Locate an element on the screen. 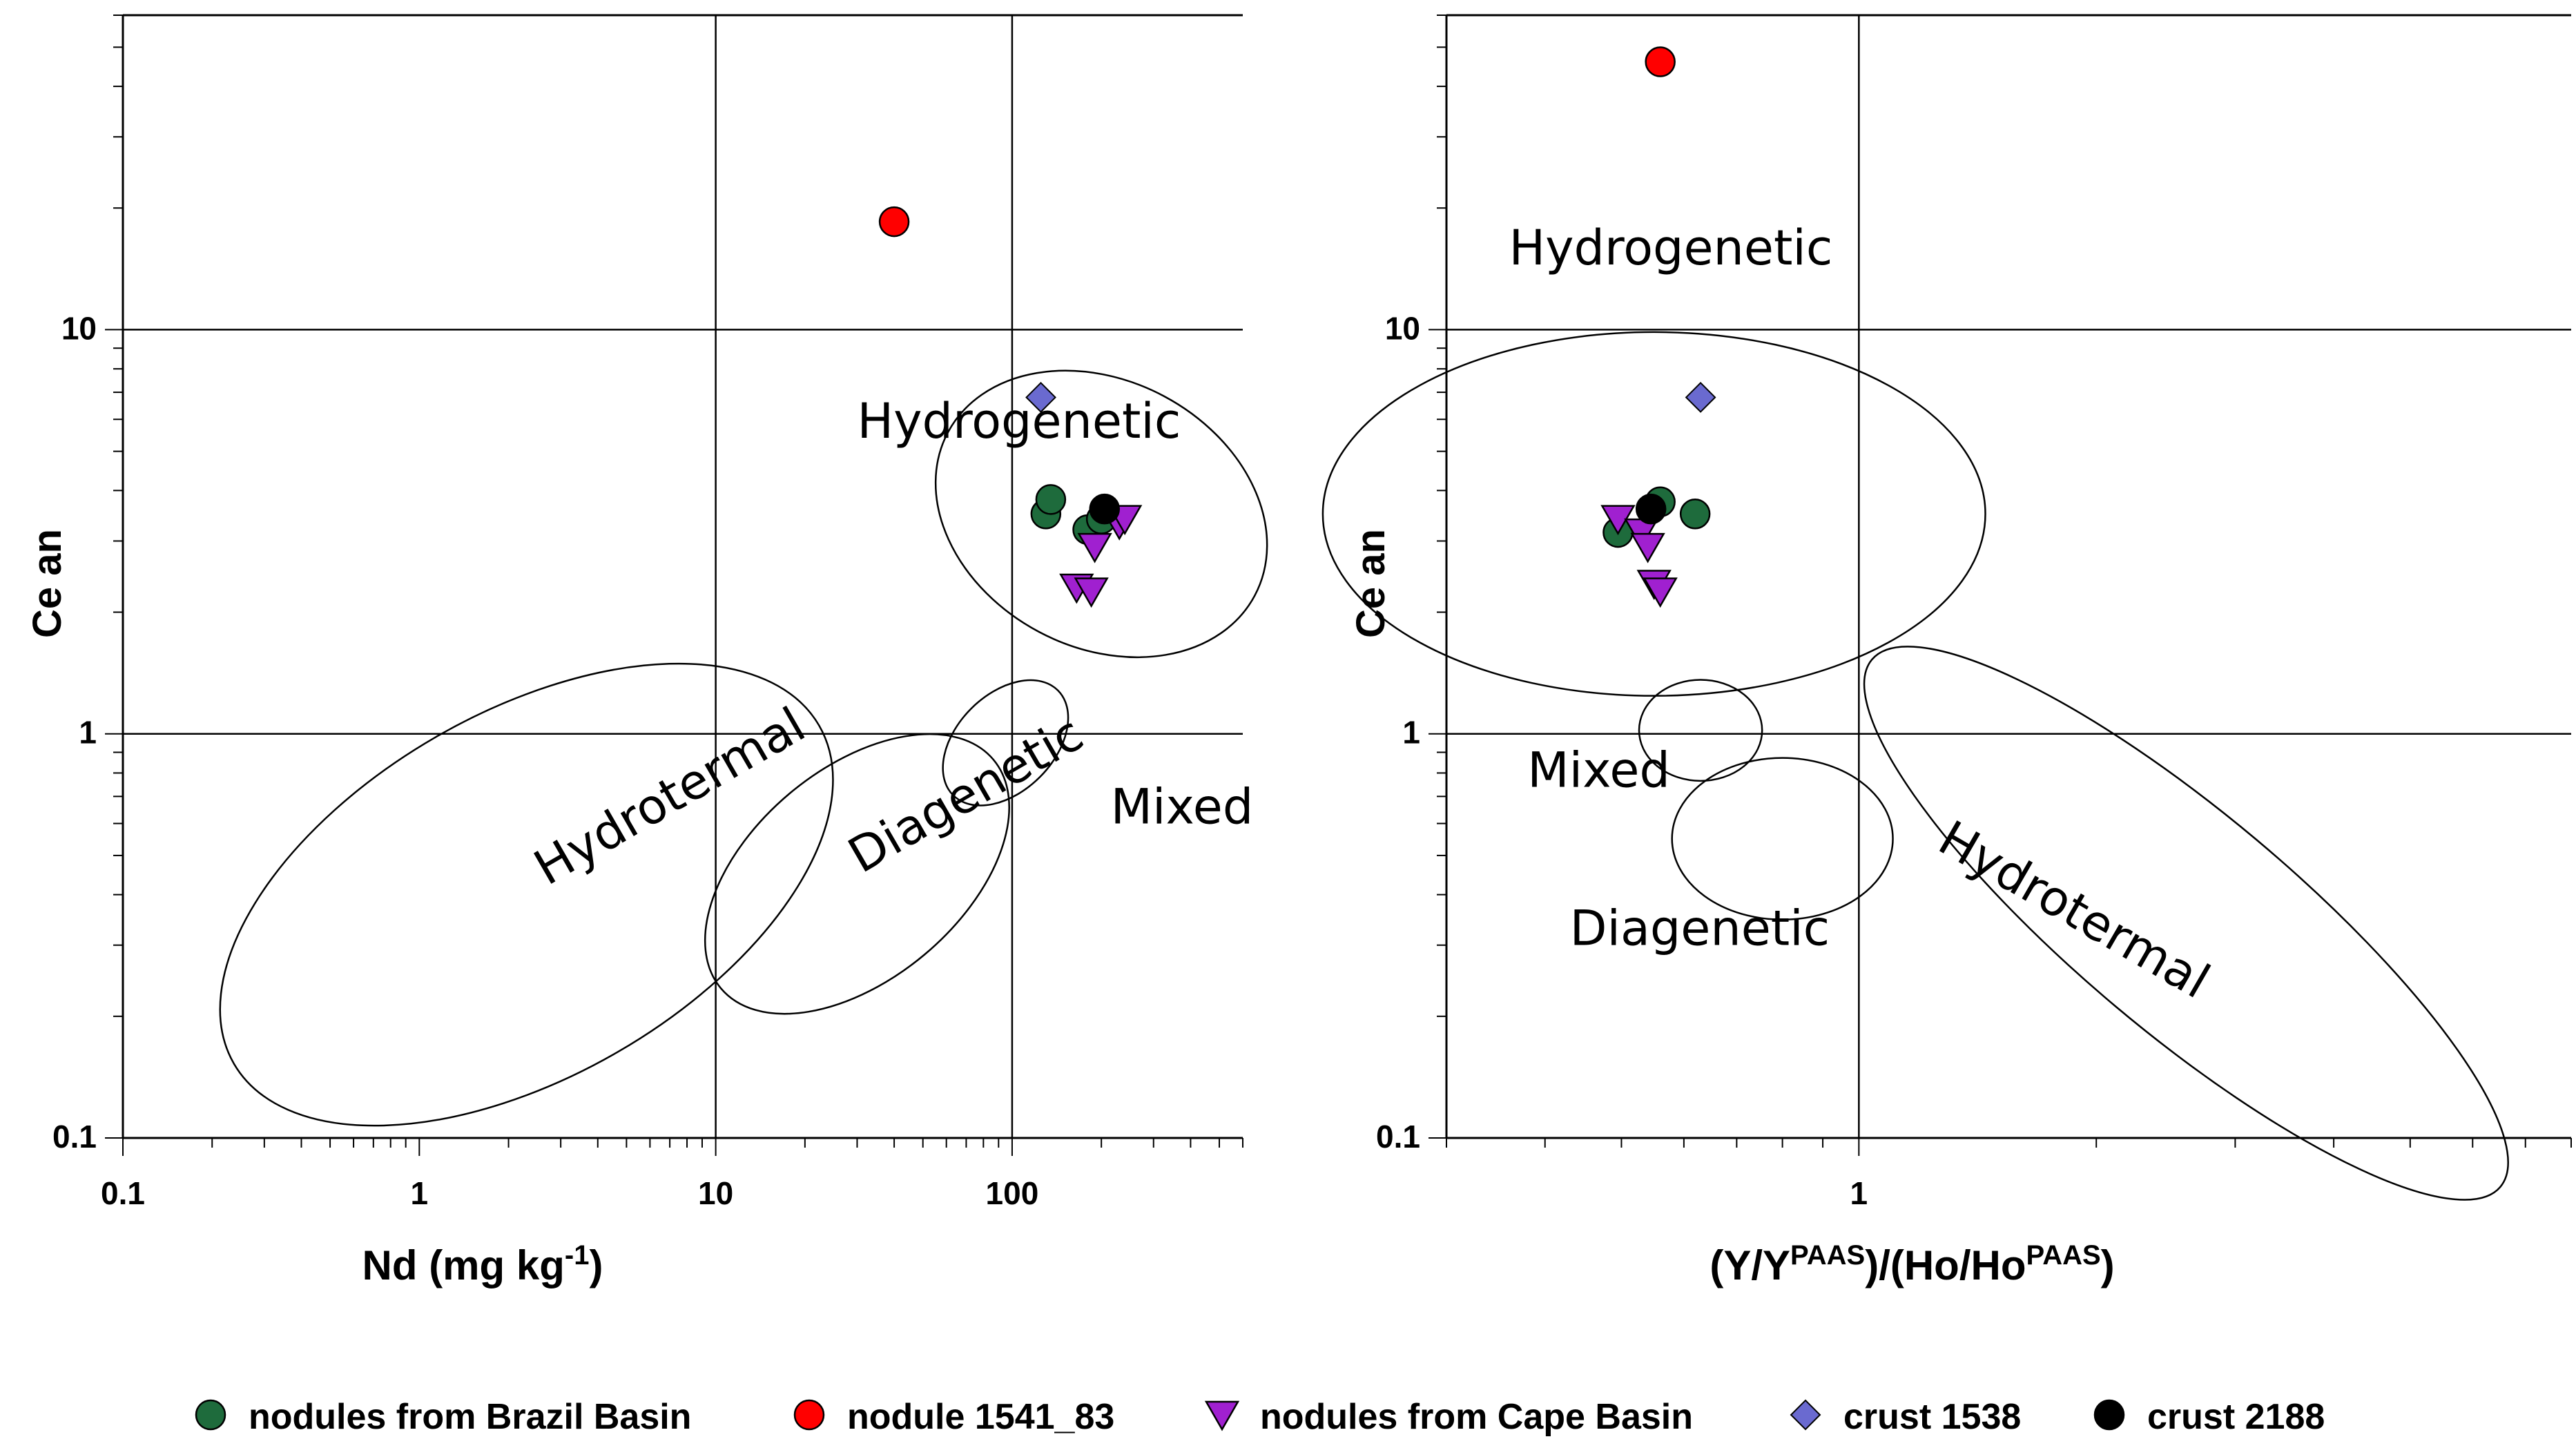 The width and height of the screenshot is (2576, 1448). right-field-ellipse-diagenetic is located at coordinates (1782, 838).